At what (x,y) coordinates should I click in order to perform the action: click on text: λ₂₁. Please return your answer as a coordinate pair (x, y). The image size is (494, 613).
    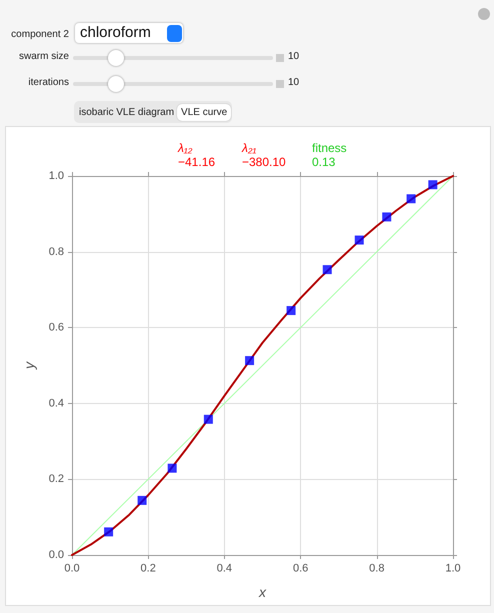
    Looking at the image, I should click on (249, 148).